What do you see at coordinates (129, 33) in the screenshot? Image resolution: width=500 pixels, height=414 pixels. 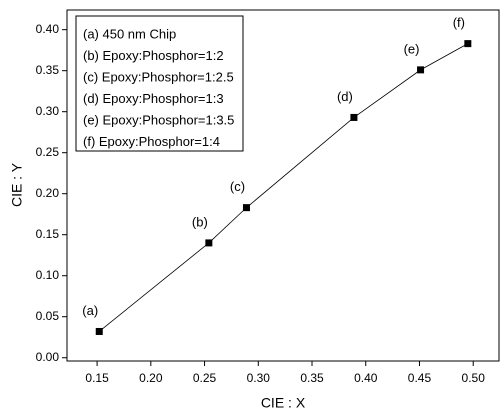 I see `legend-entry: (a) 450 nm Chip` at bounding box center [129, 33].